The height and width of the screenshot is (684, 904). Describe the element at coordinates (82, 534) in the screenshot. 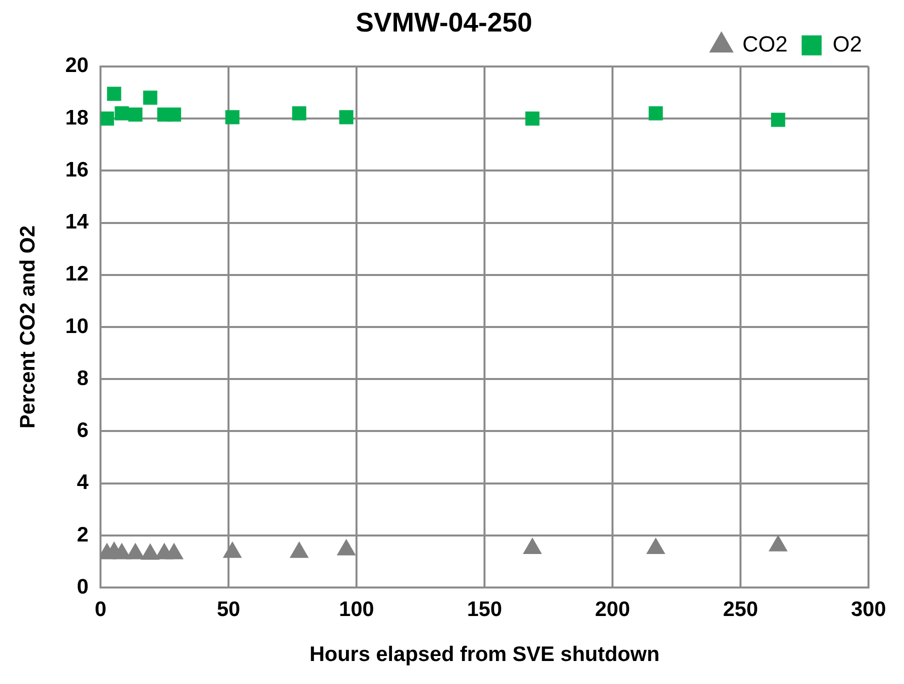

I see `y-tick-label: 2` at that location.